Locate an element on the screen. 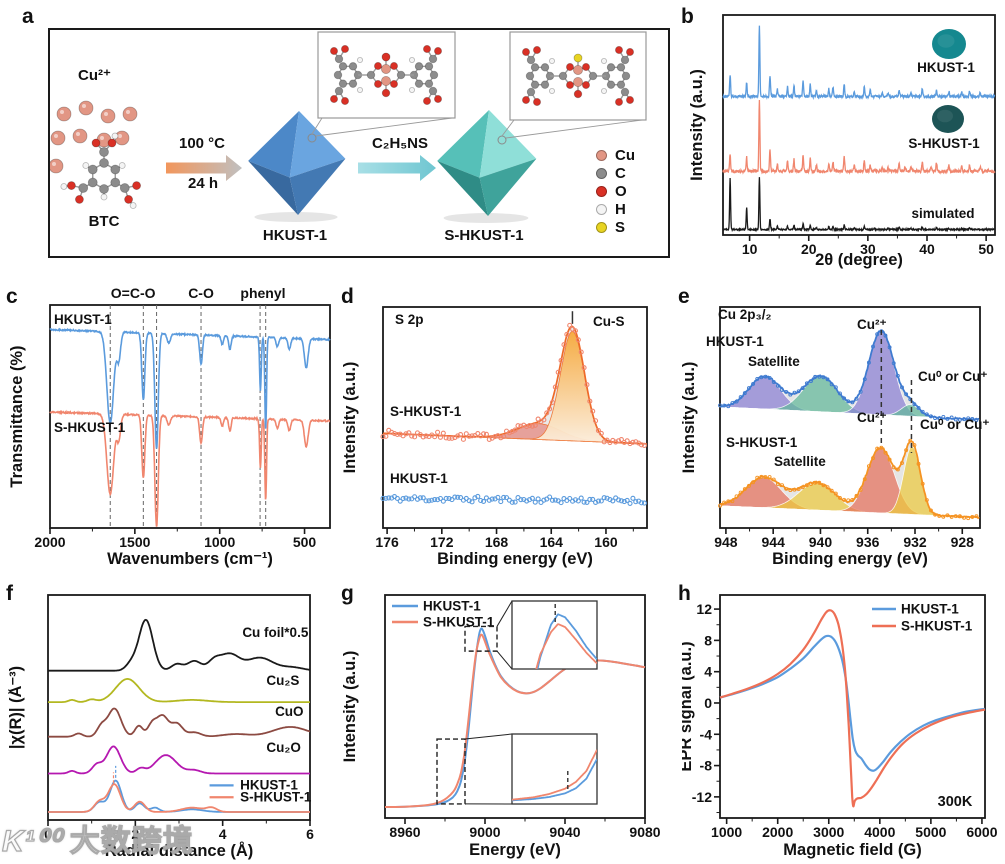  plot-frame is located at coordinates (859, 125).